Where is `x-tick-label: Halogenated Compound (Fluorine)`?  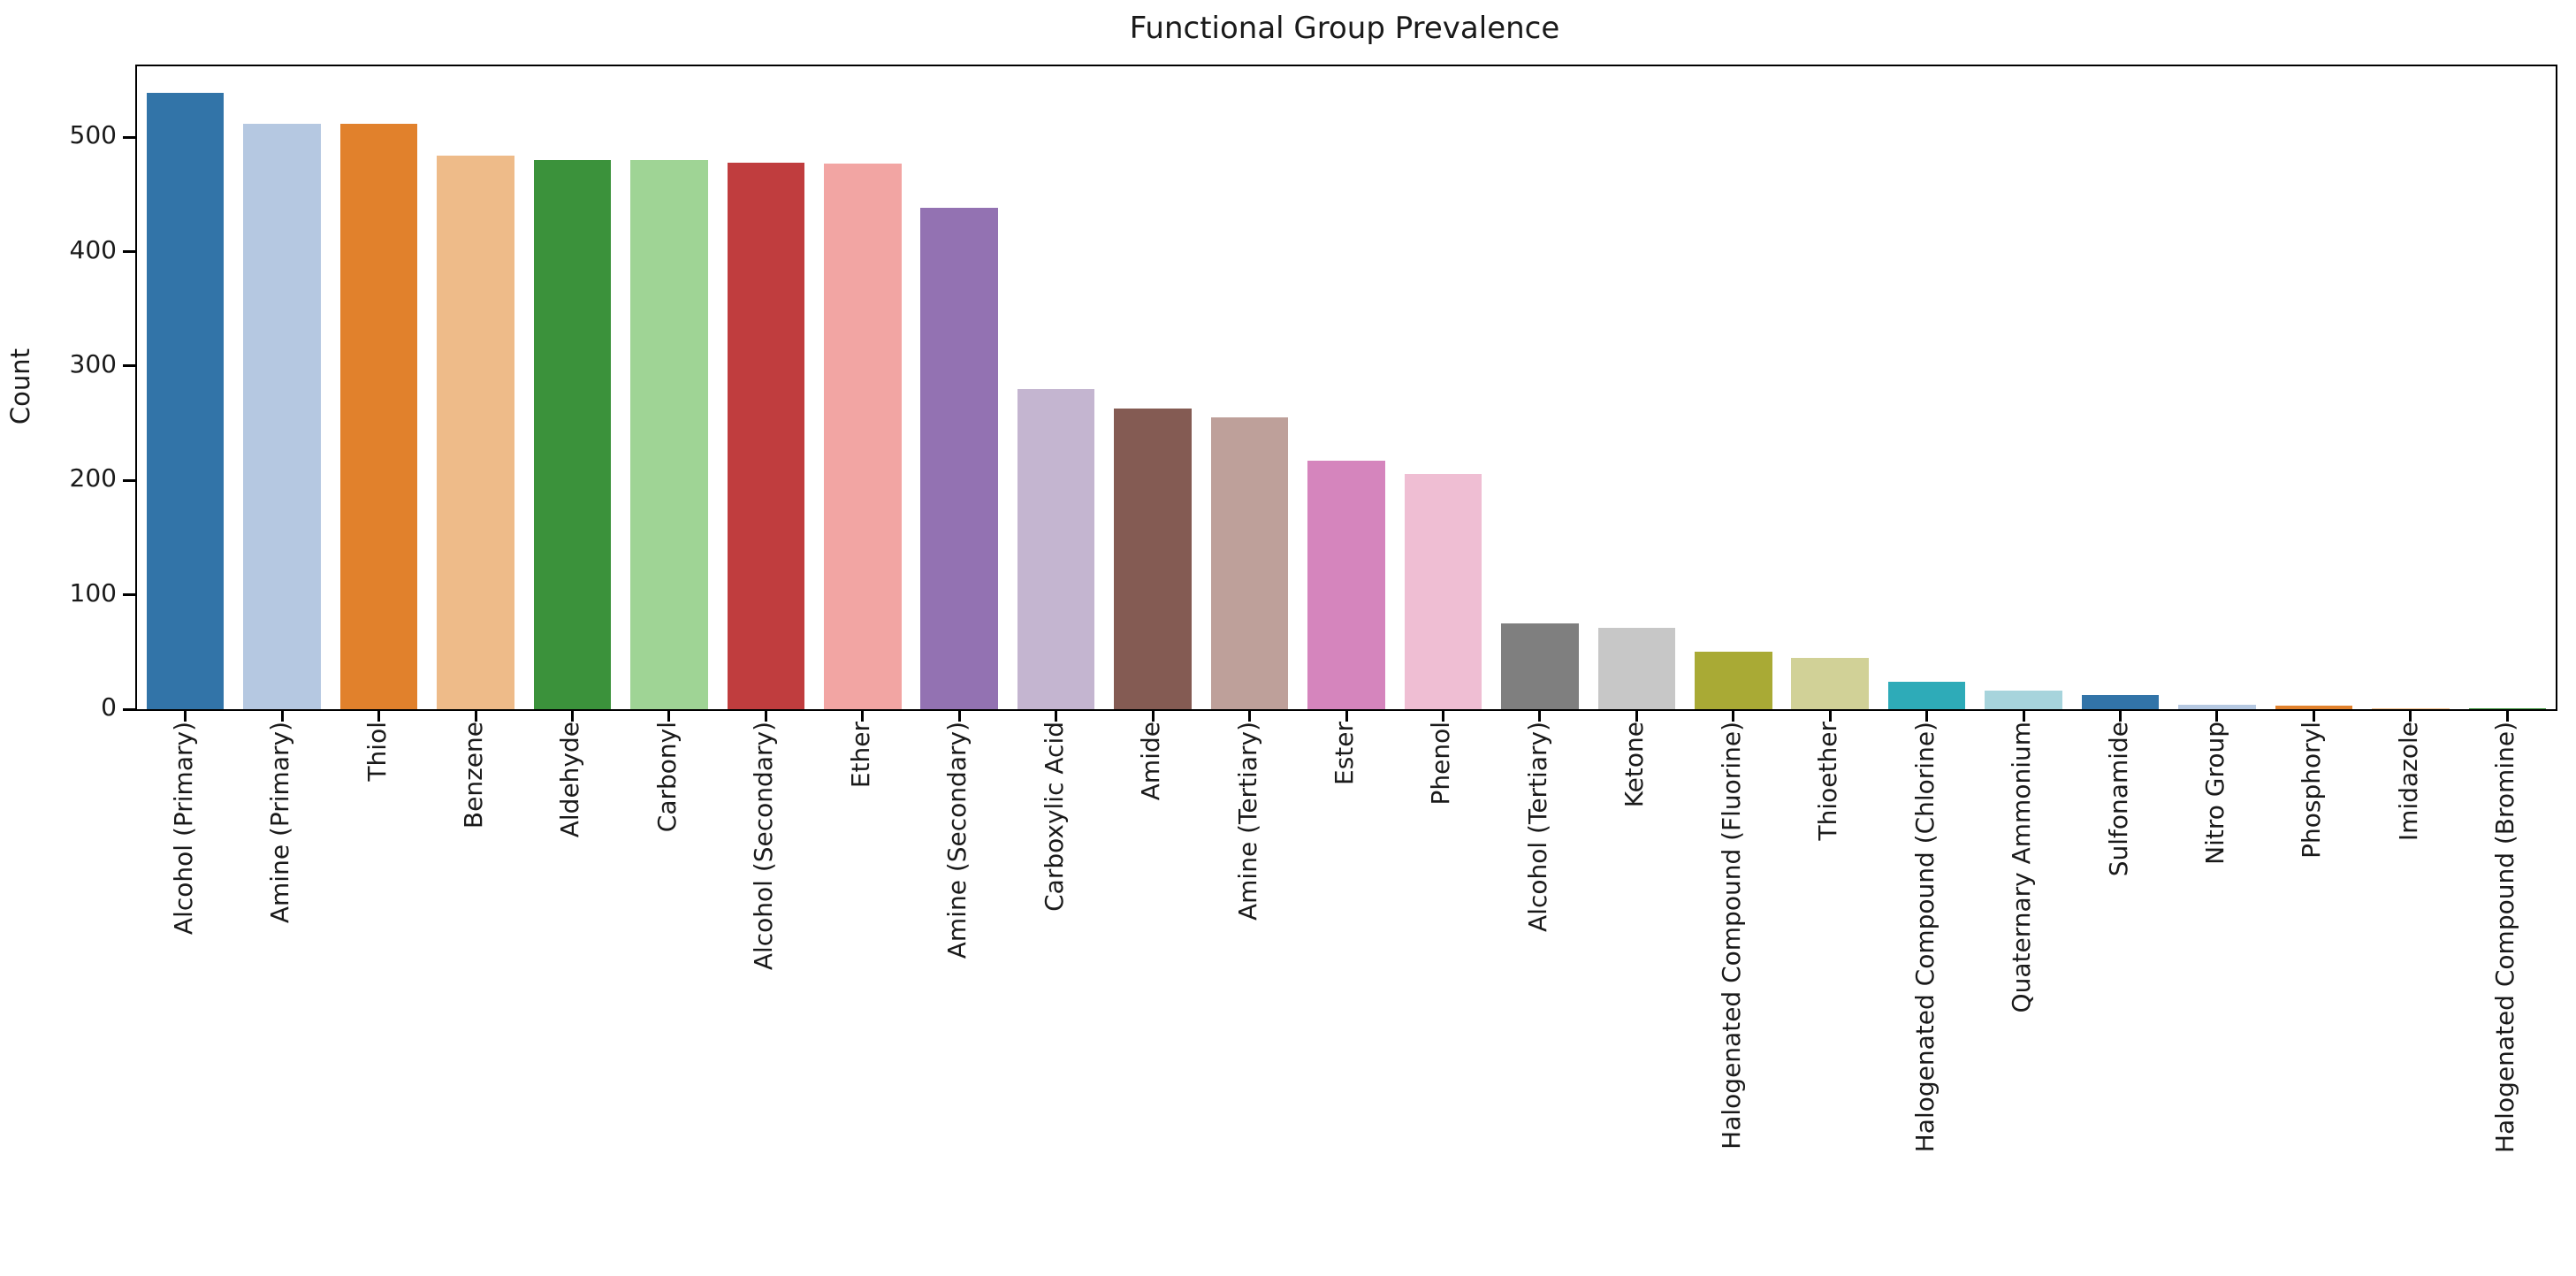
x-tick-label: Halogenated Compound (Fluorine) is located at coordinates (1731, 936).